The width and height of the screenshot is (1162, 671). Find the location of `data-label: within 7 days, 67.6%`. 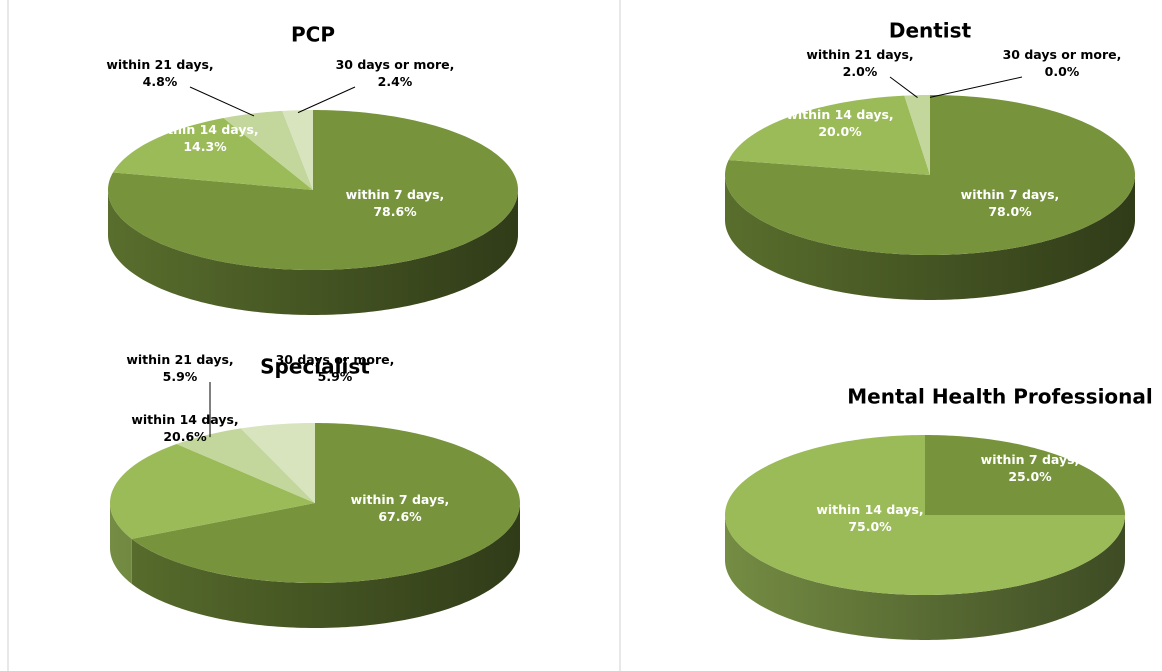

data-label: within 7 days, 67.6% is located at coordinates (400, 508).